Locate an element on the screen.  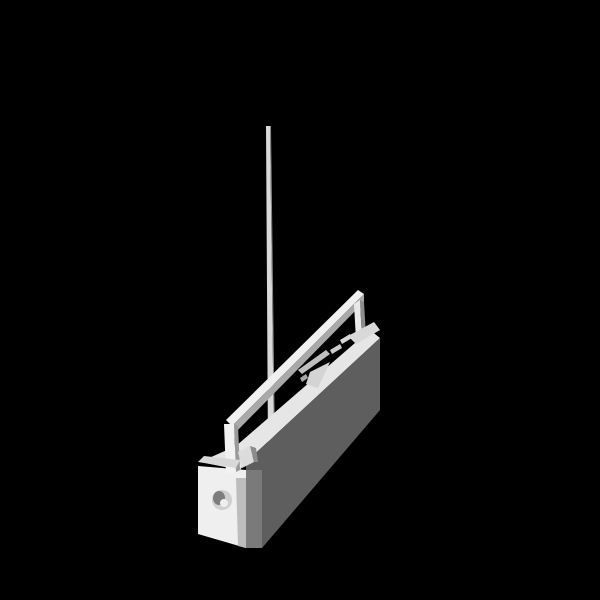
body-side-face is located at coordinates (313, 443).